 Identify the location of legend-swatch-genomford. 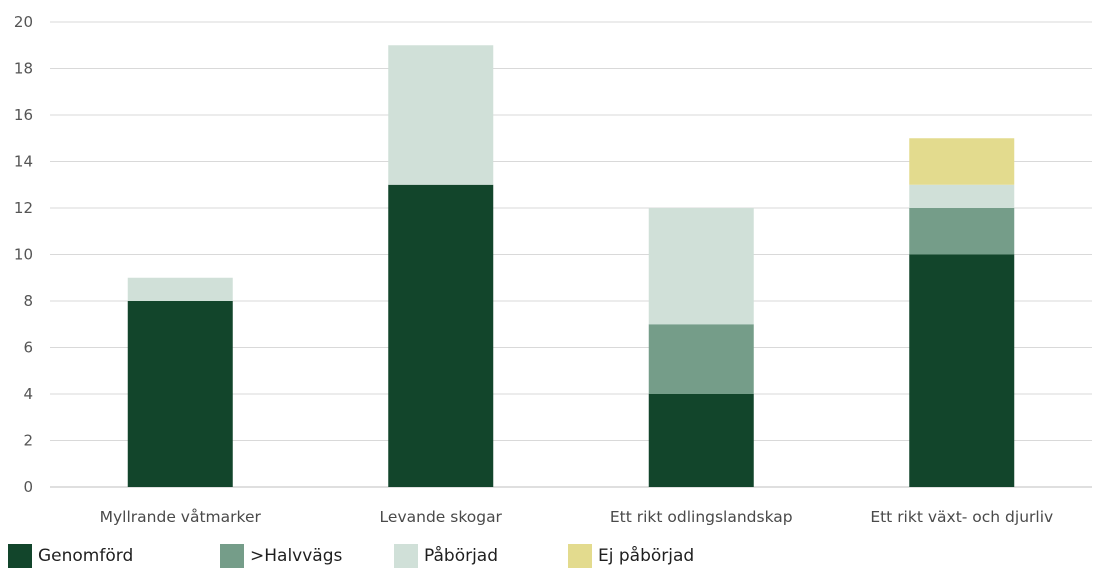
(20, 556).